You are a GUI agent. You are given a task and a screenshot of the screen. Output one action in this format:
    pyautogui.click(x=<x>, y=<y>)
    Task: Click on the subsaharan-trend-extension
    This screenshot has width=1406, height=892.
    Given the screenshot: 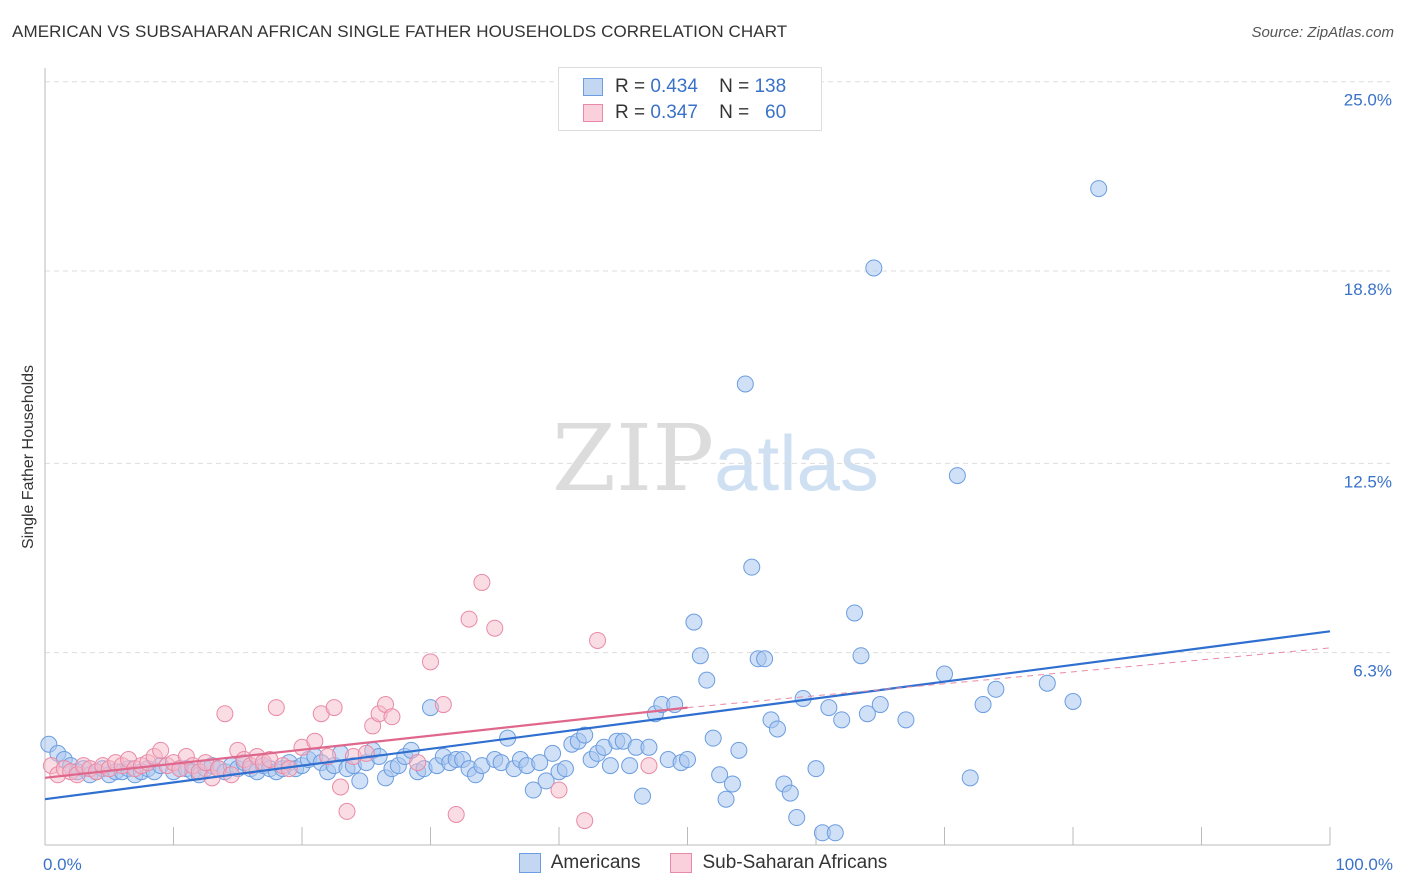 What is the action you would take?
    pyautogui.click(x=1009, y=678)
    